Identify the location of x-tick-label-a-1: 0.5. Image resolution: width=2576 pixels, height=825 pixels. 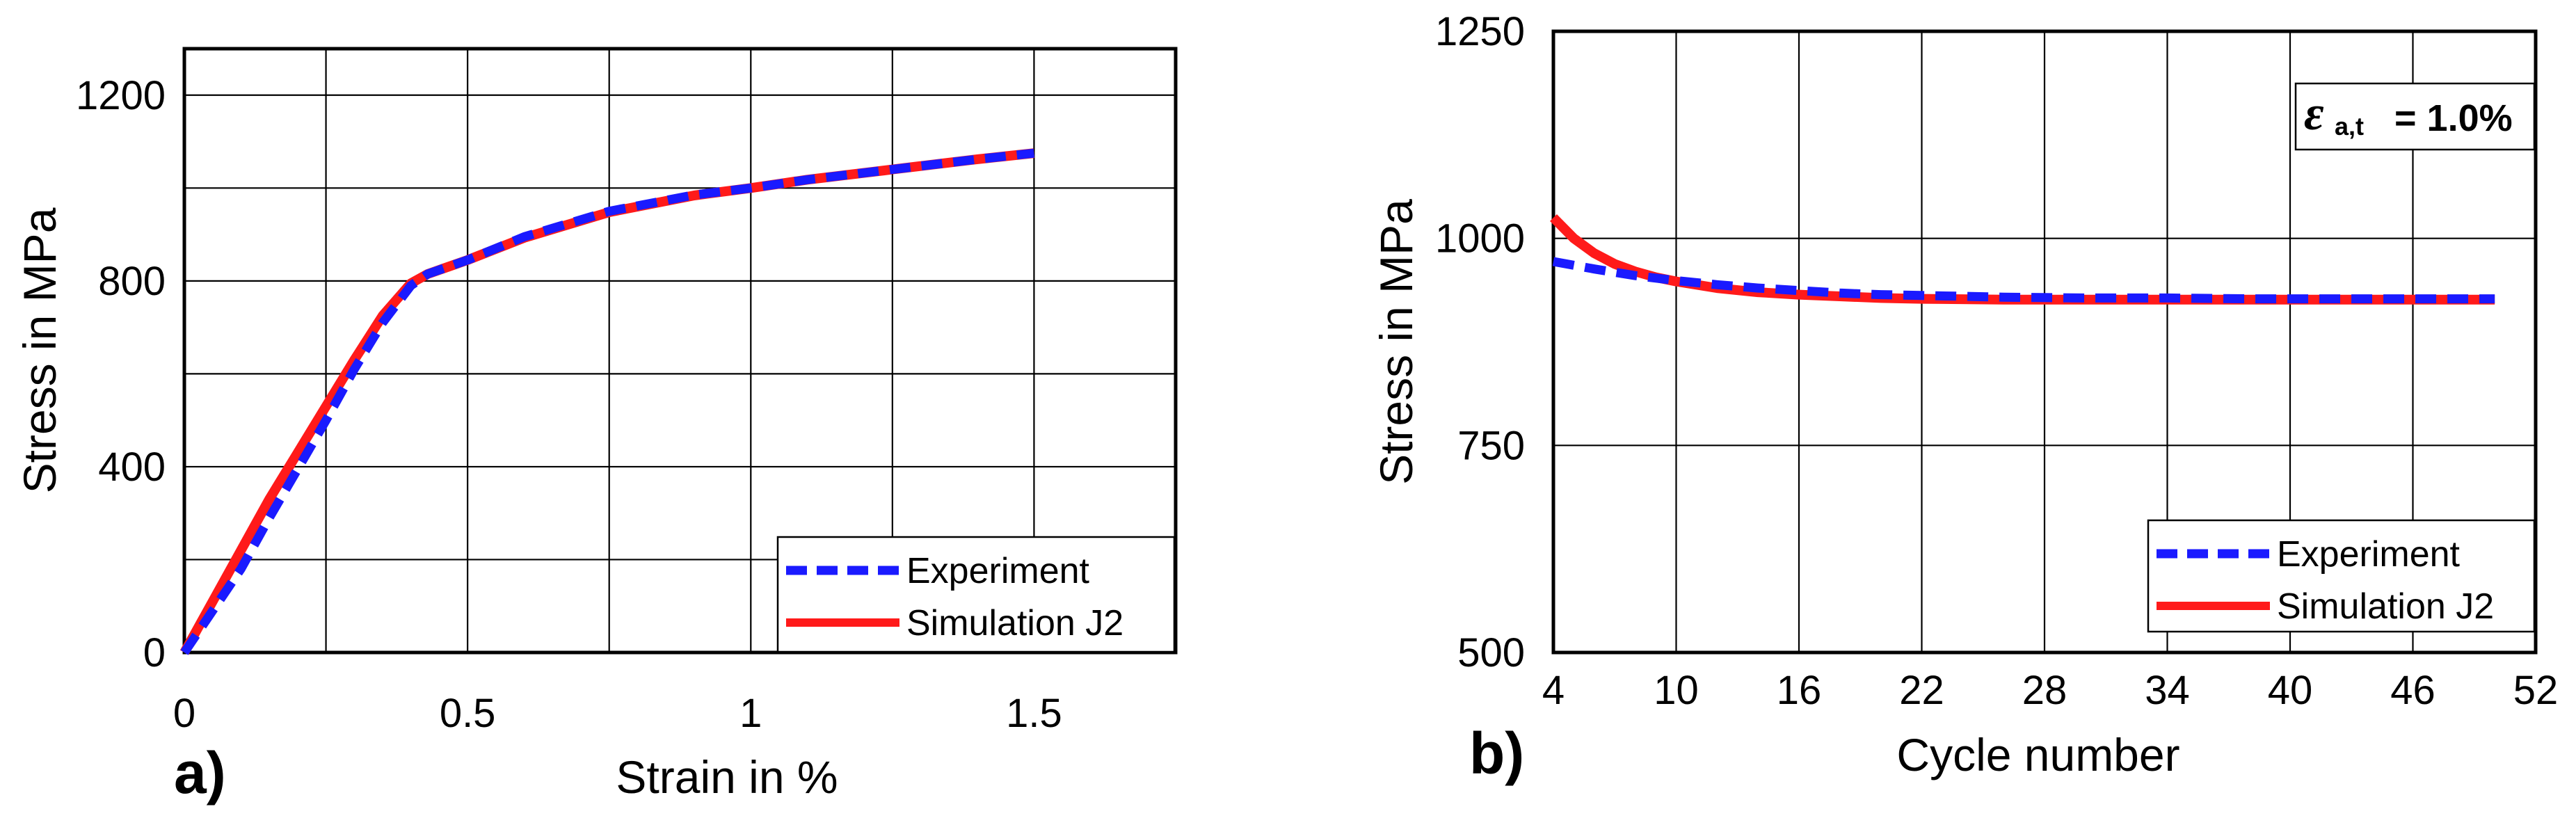
(468, 713).